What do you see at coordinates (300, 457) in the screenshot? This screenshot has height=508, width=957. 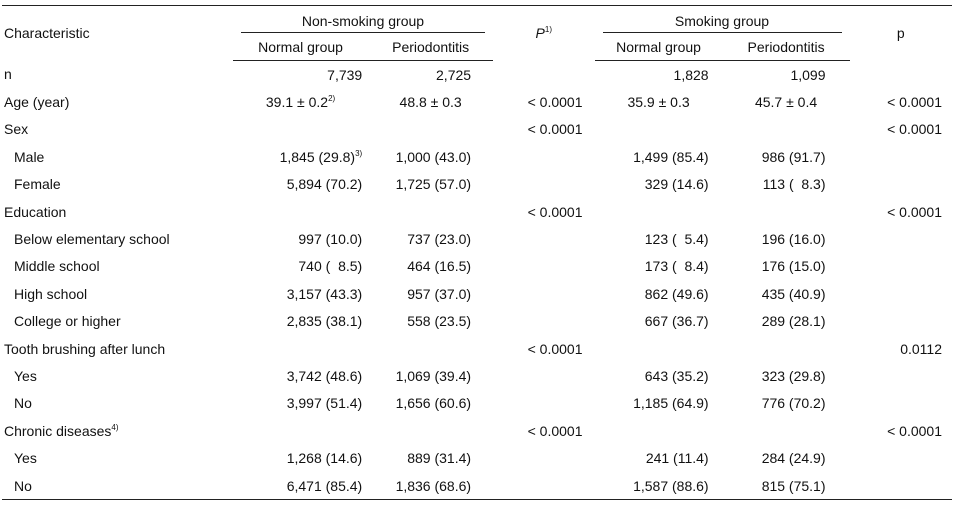 I see `normal-group-1-value: 1,268 (14.6)` at bounding box center [300, 457].